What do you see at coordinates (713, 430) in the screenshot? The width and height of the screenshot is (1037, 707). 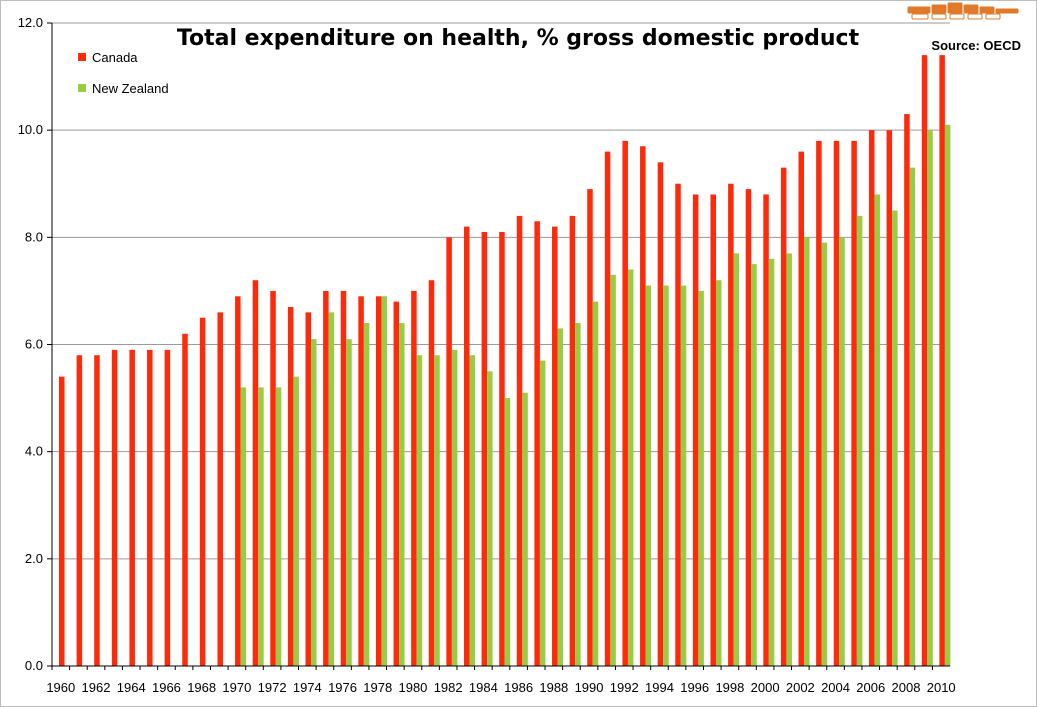 I see `bar-canada-1997` at bounding box center [713, 430].